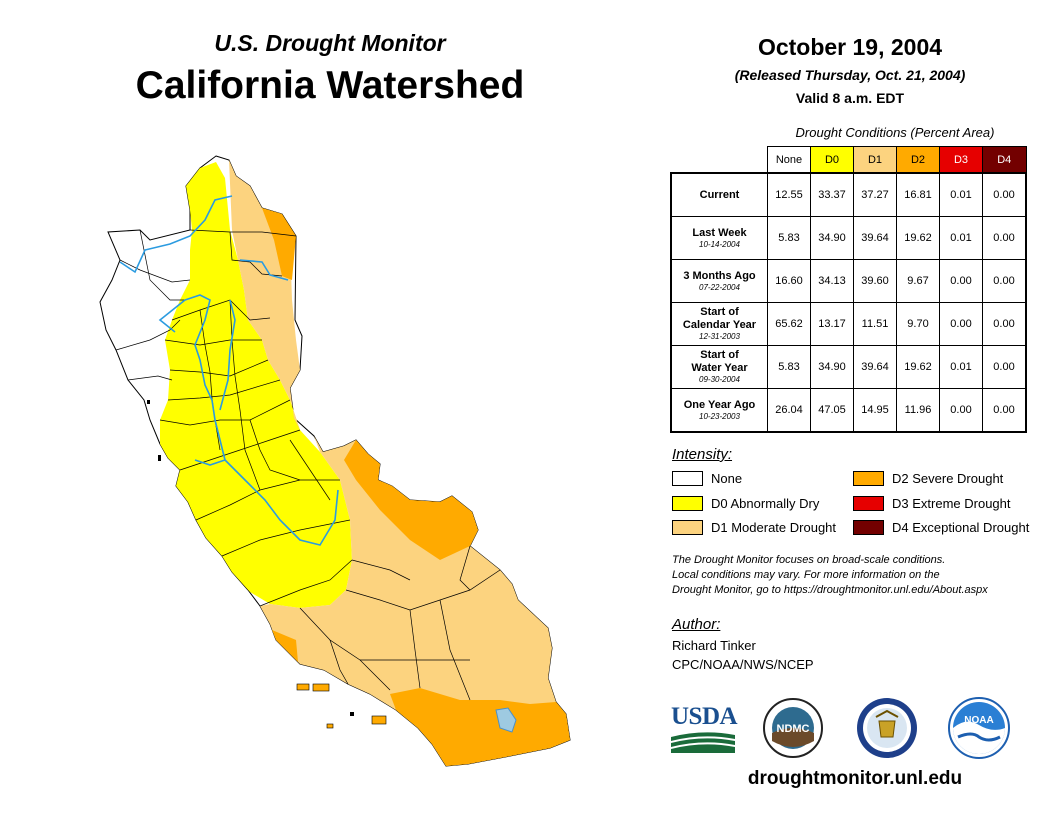  What do you see at coordinates (719, 238) in the screenshot?
I see `row-label: Last Week 10-14-2004` at bounding box center [719, 238].